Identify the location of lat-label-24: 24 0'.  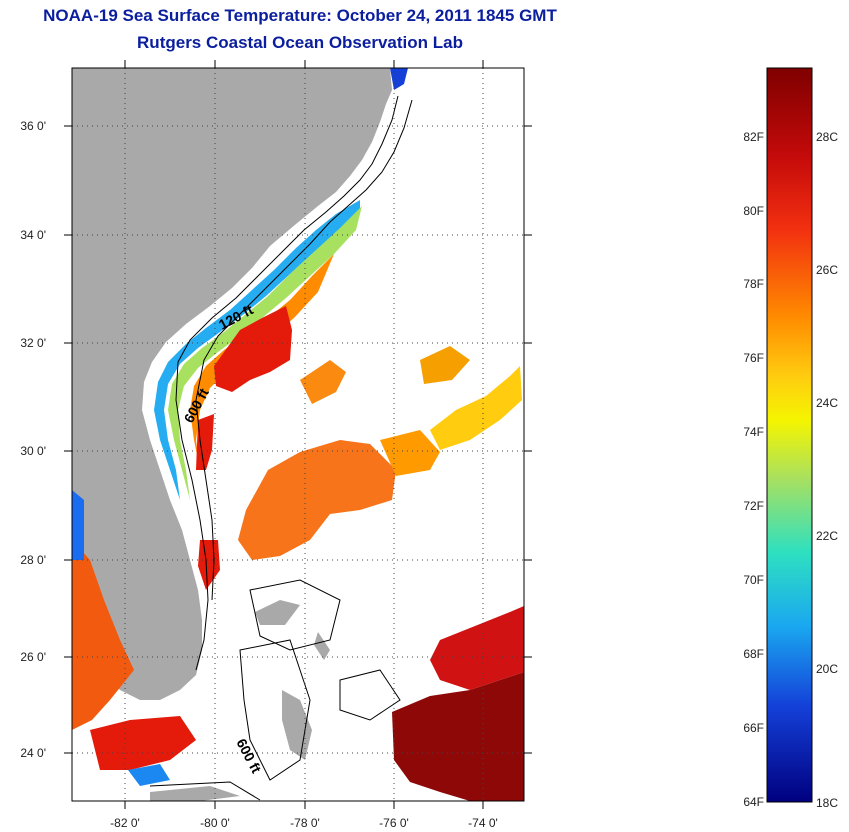
(33, 753).